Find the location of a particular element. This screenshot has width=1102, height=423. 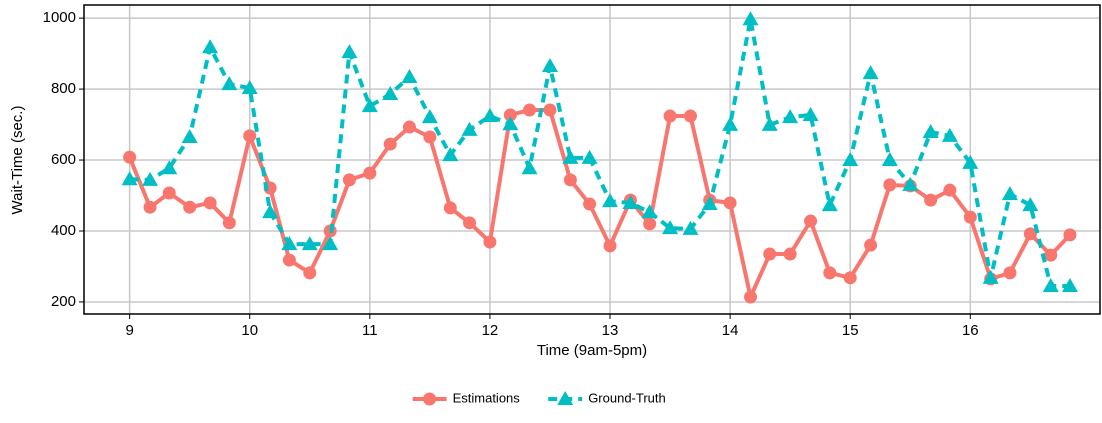

x-tick-label: 13 is located at coordinates (610, 330).